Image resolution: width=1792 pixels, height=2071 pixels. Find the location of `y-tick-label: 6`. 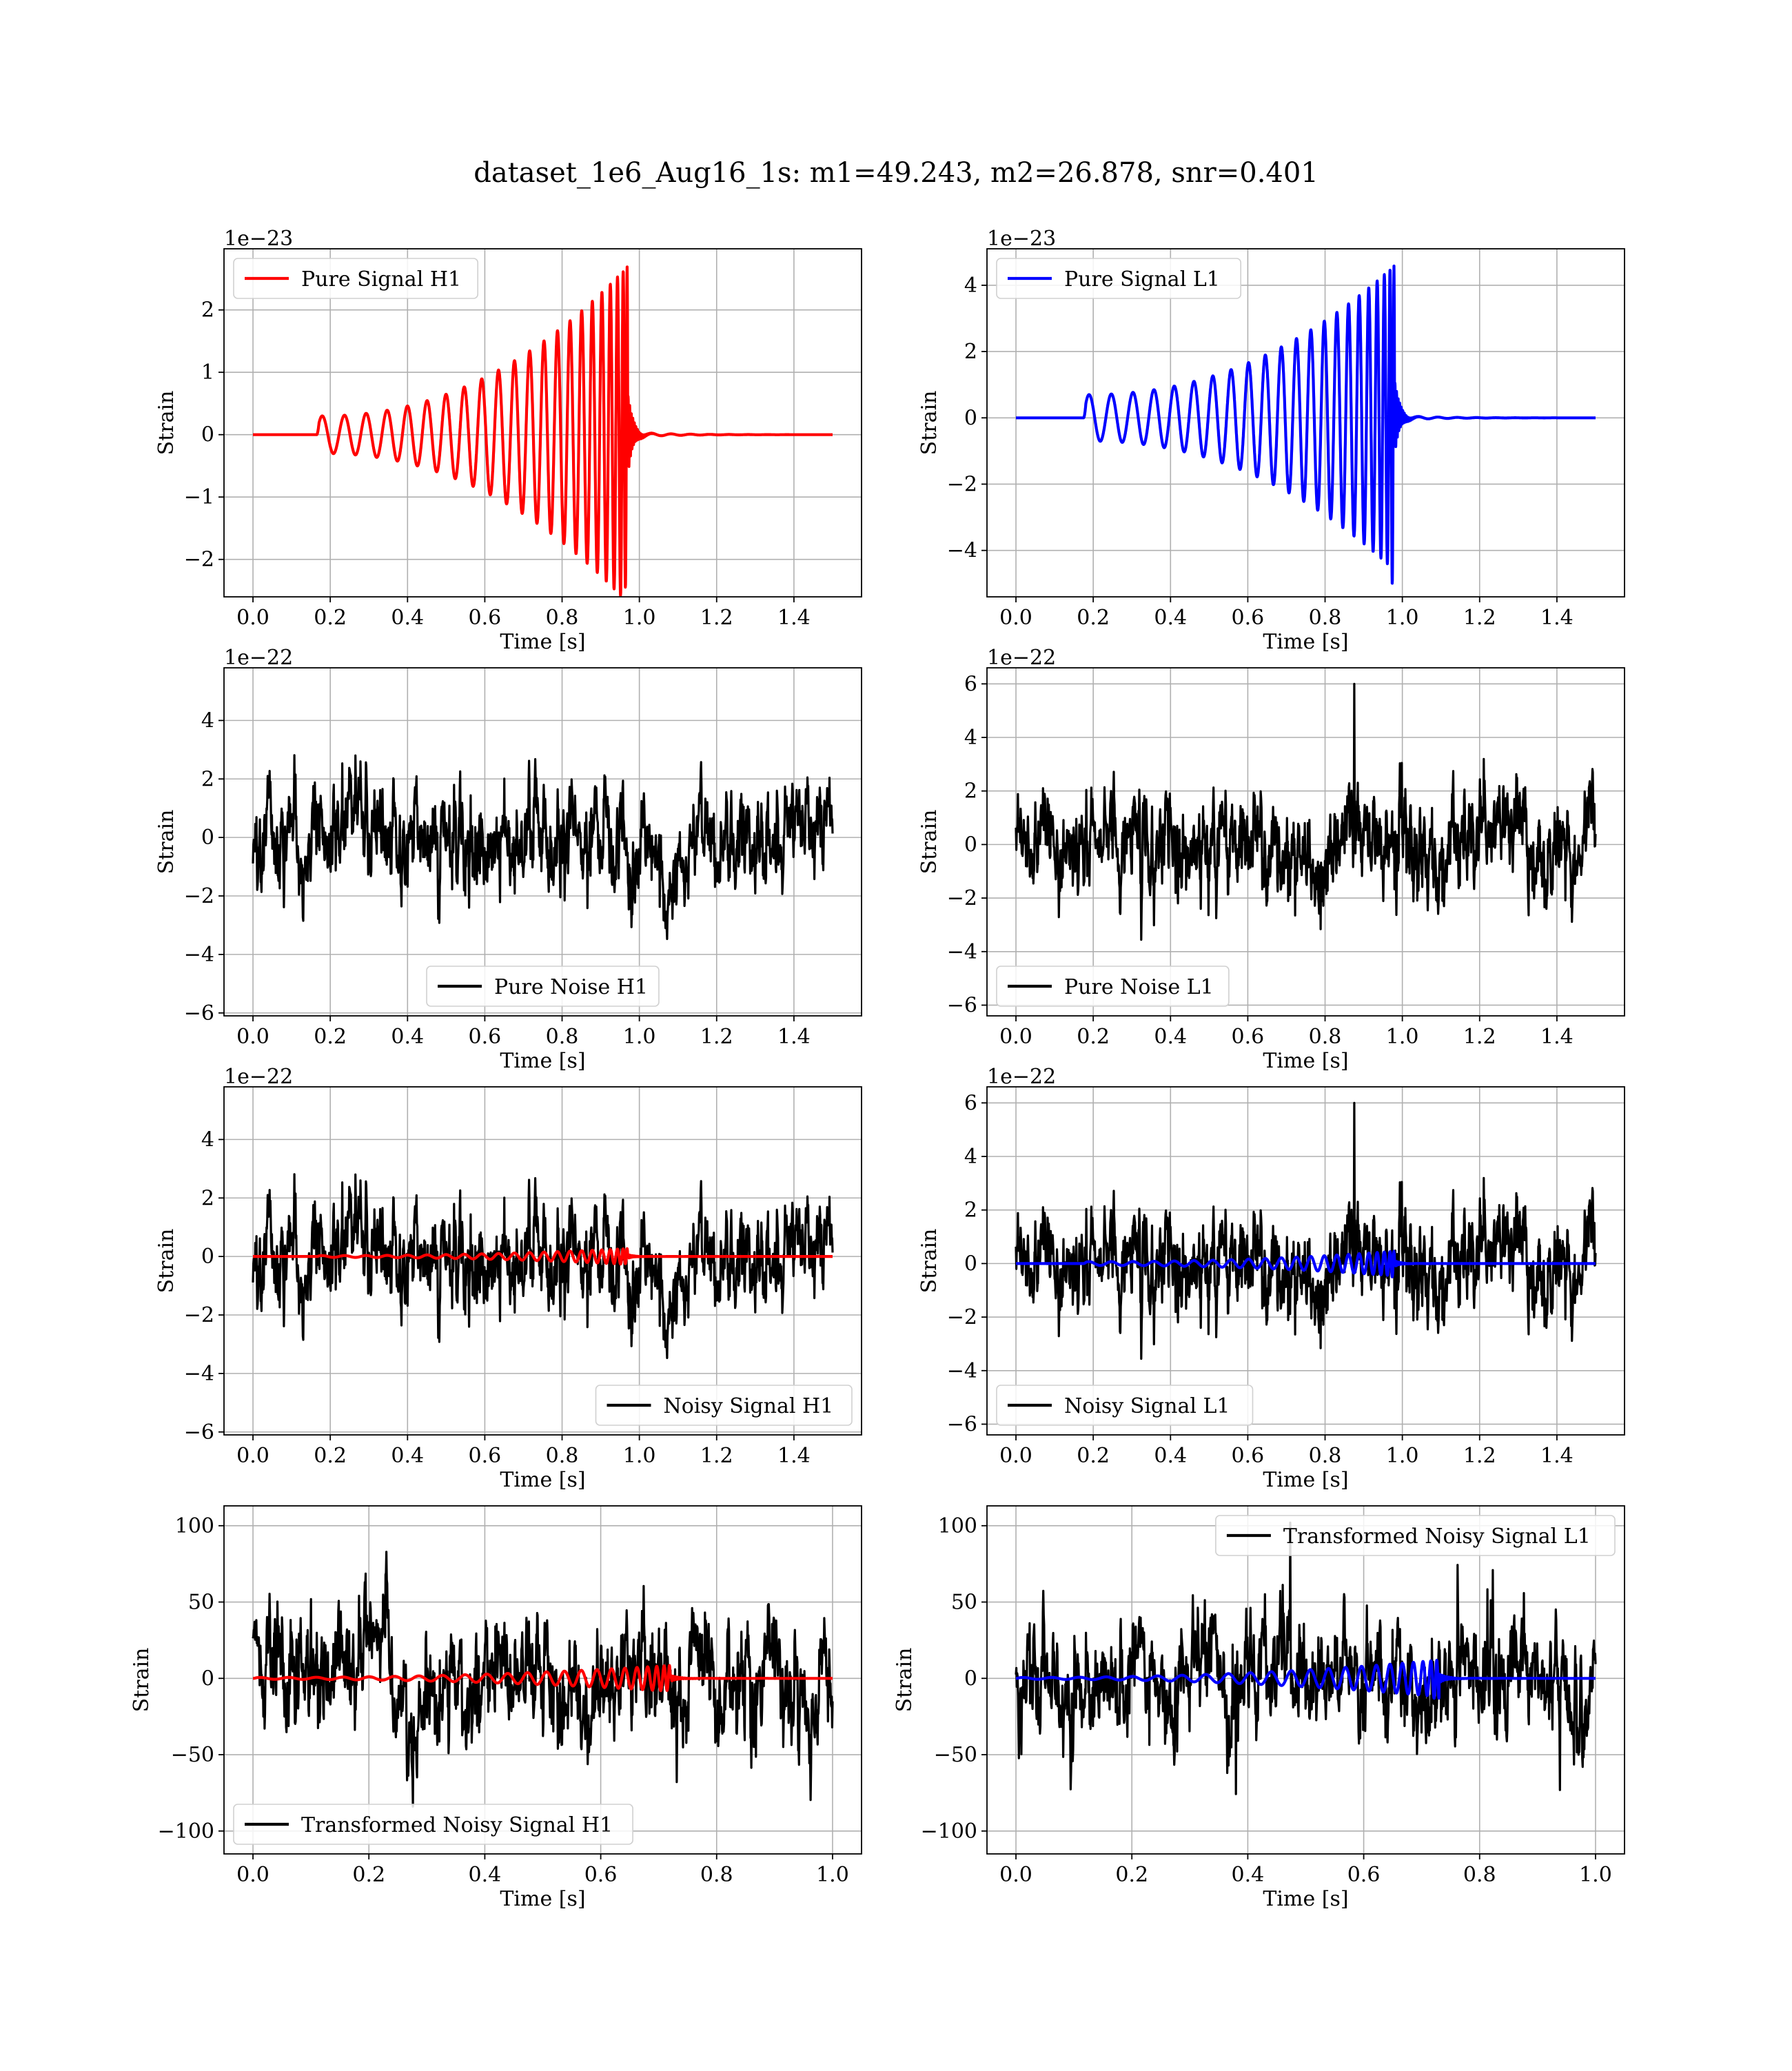

y-tick-label: 6 is located at coordinates (970, 1103).